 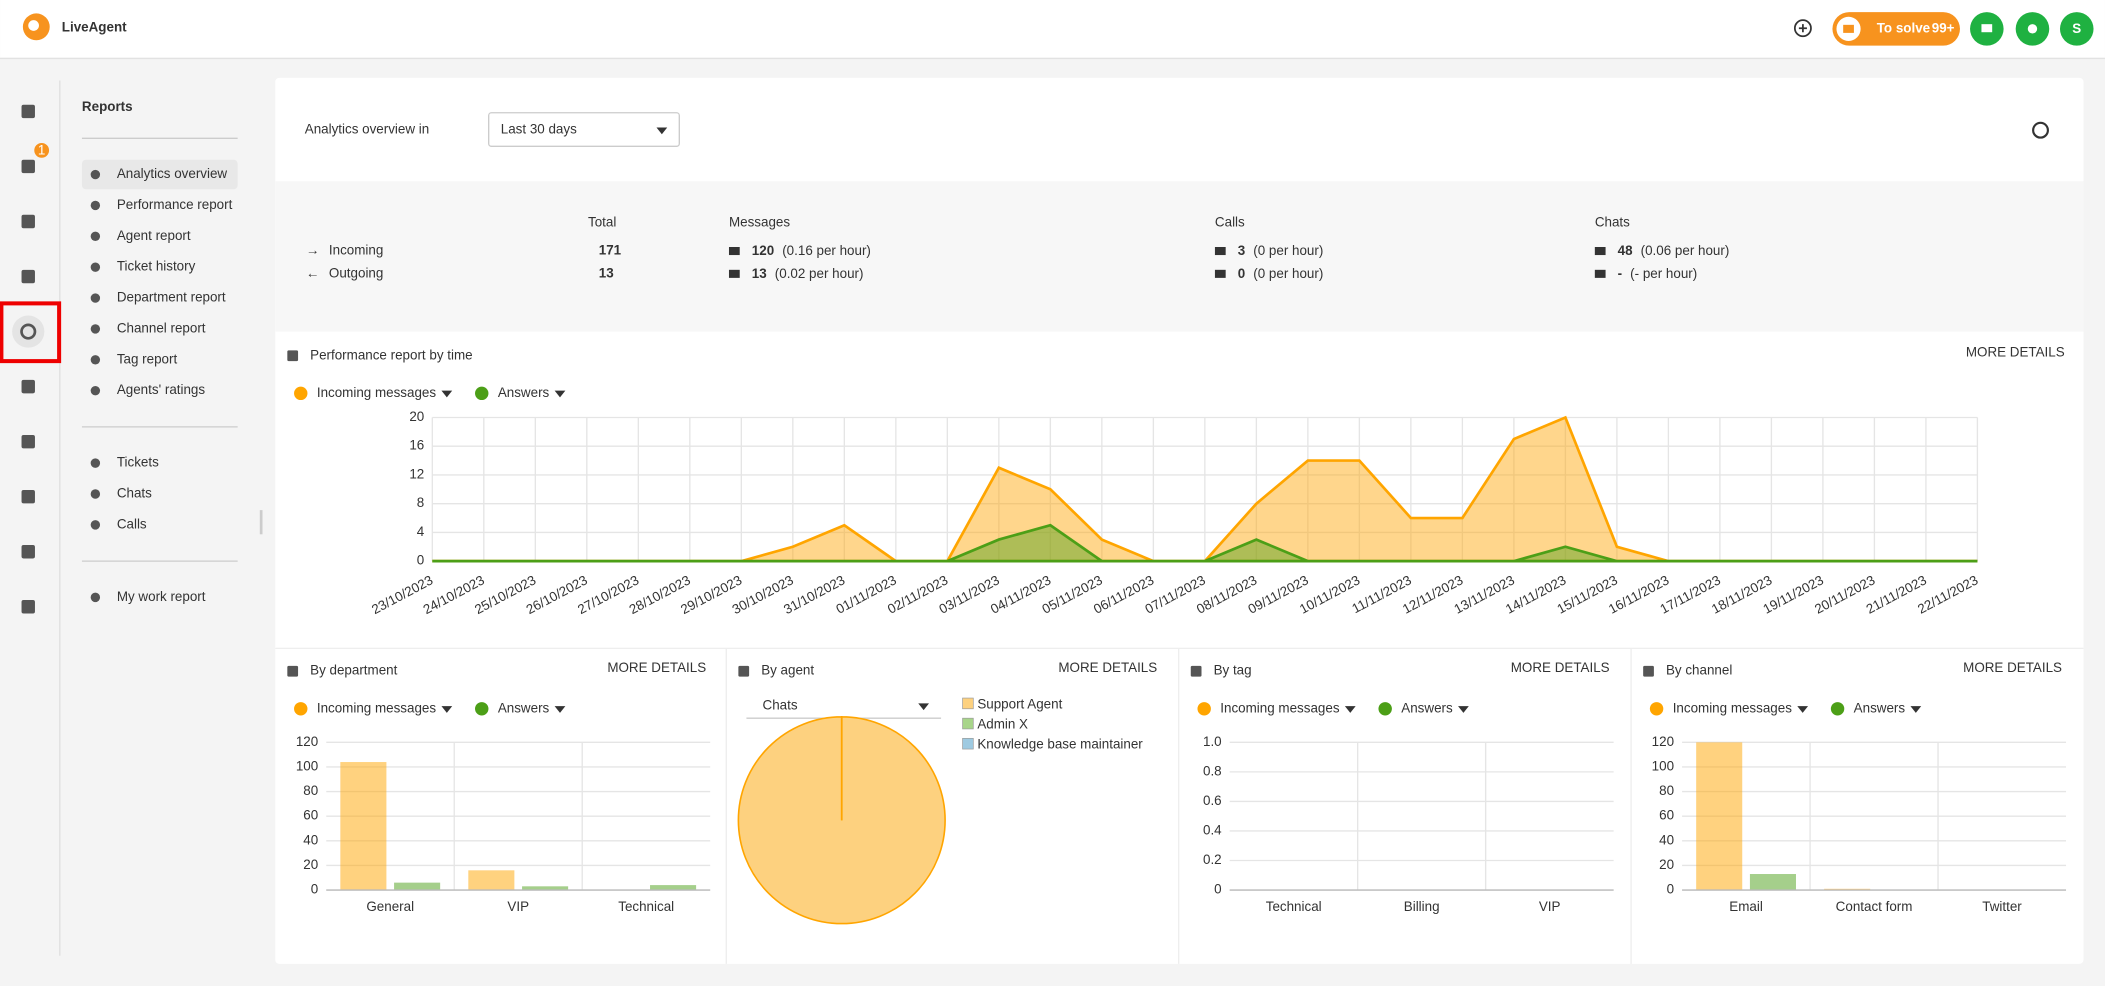 I want to click on stat: 120 (0.16 per hour), so click(x=811, y=250).